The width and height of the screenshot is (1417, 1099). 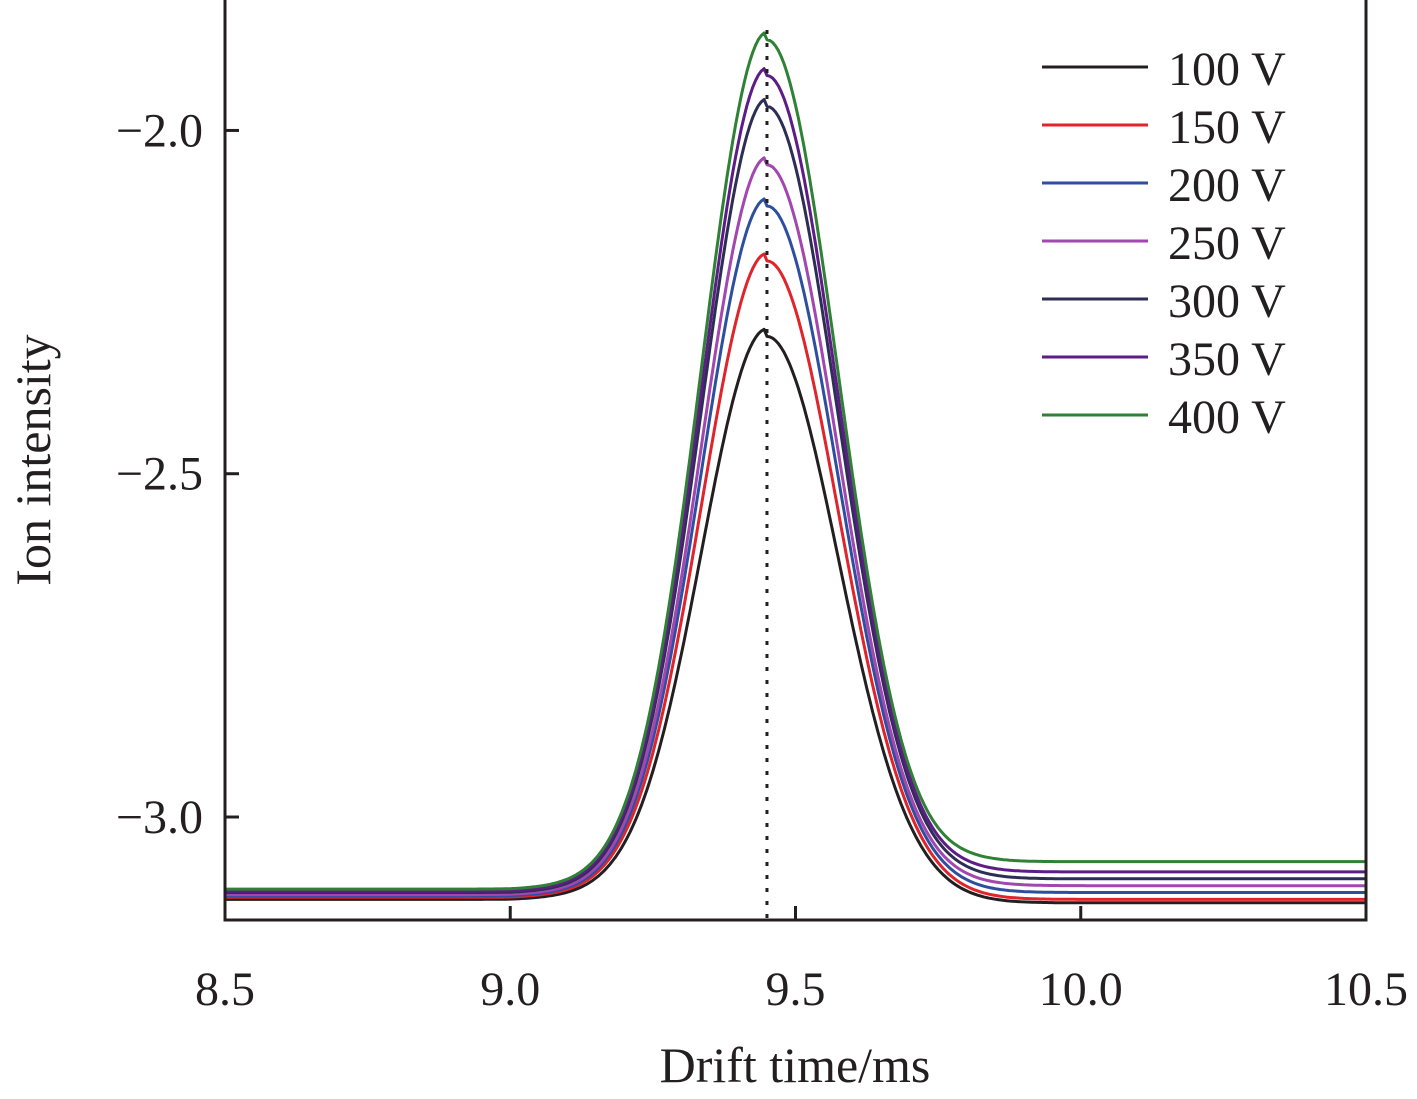 What do you see at coordinates (1227, 185) in the screenshot?
I see `legend-label: 200 V` at bounding box center [1227, 185].